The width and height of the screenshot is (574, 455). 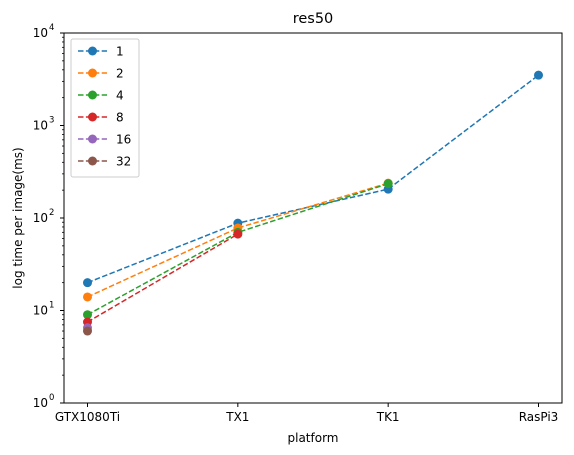 What do you see at coordinates (51, 306) in the screenshot?
I see `y-tick-label-exponent: 1` at bounding box center [51, 306].